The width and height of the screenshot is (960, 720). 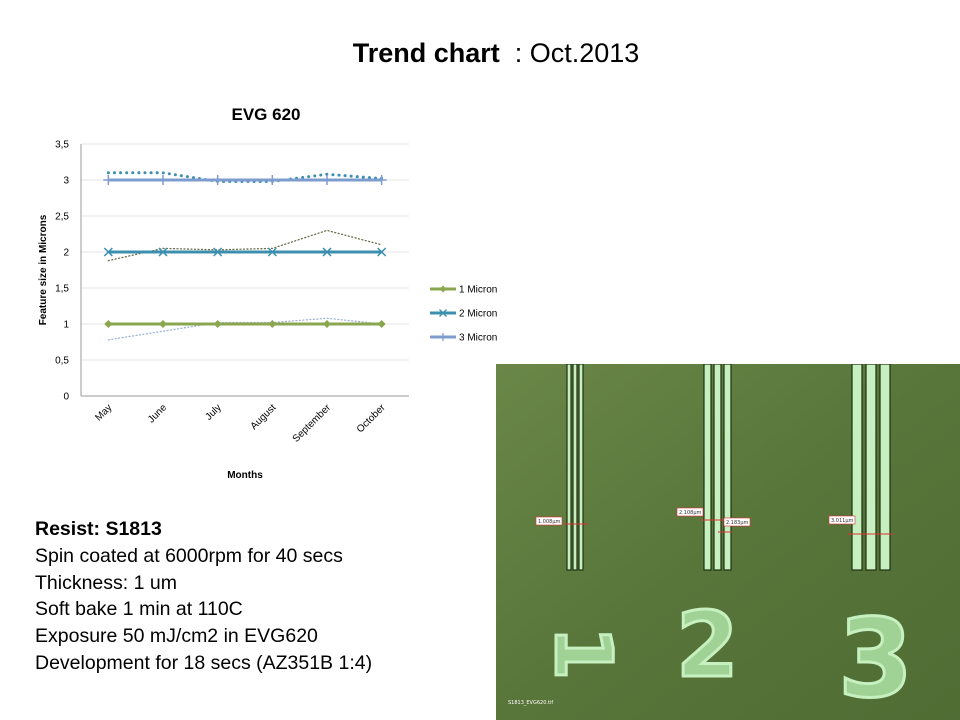 I want to click on measurement-label: 3.011µm, so click(x=842, y=521).